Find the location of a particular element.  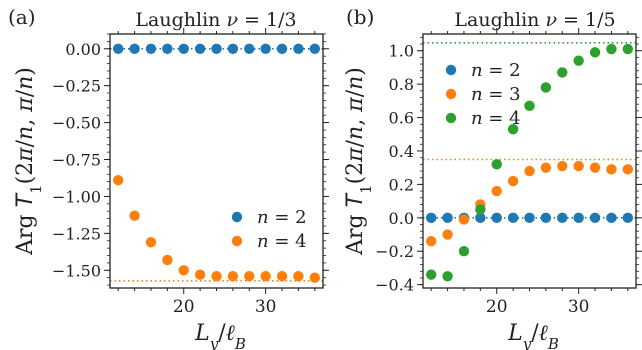

y-tick-label: −0.2 is located at coordinates (394, 251).